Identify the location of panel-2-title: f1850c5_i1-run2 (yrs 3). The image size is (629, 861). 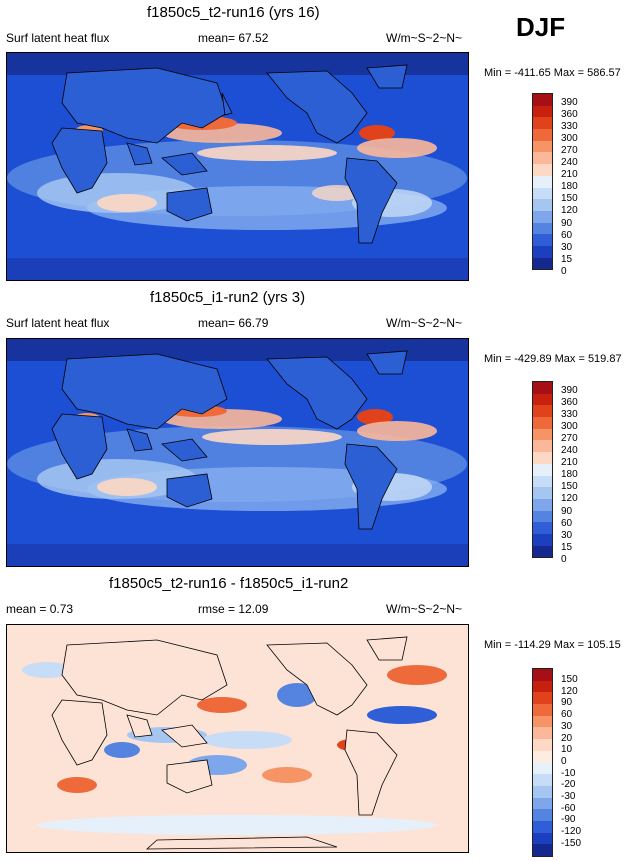
(228, 297).